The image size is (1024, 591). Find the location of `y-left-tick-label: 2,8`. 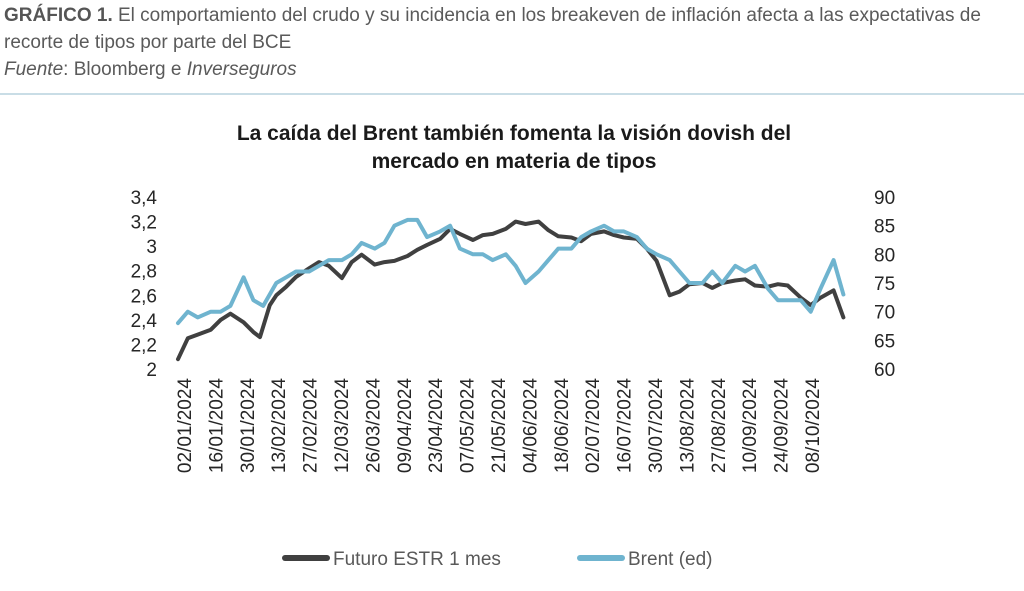

y-left-tick-label: 2,8 is located at coordinates (144, 272).